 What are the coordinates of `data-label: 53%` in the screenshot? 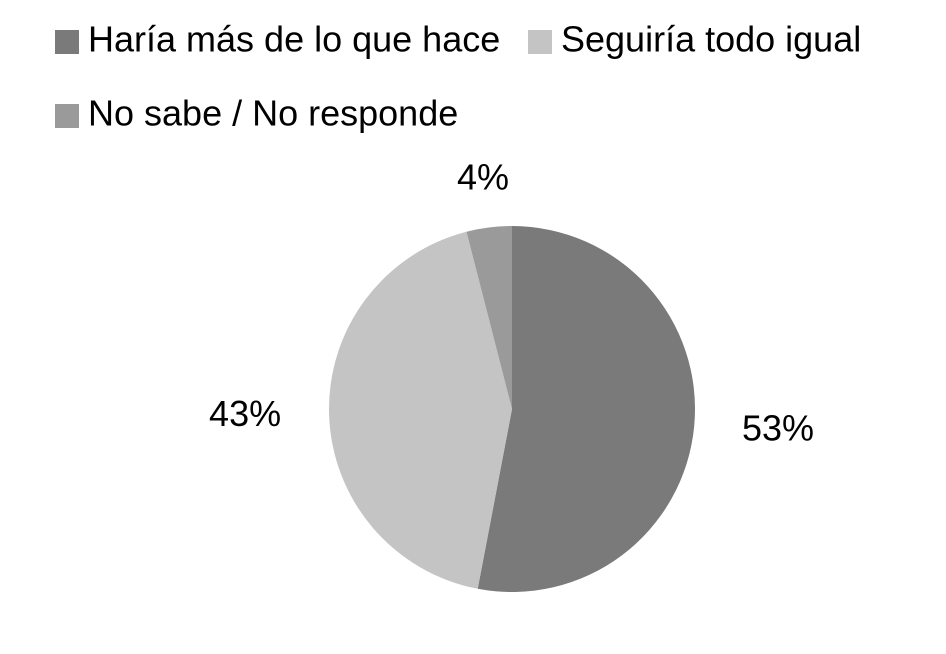 It's located at (778, 427).